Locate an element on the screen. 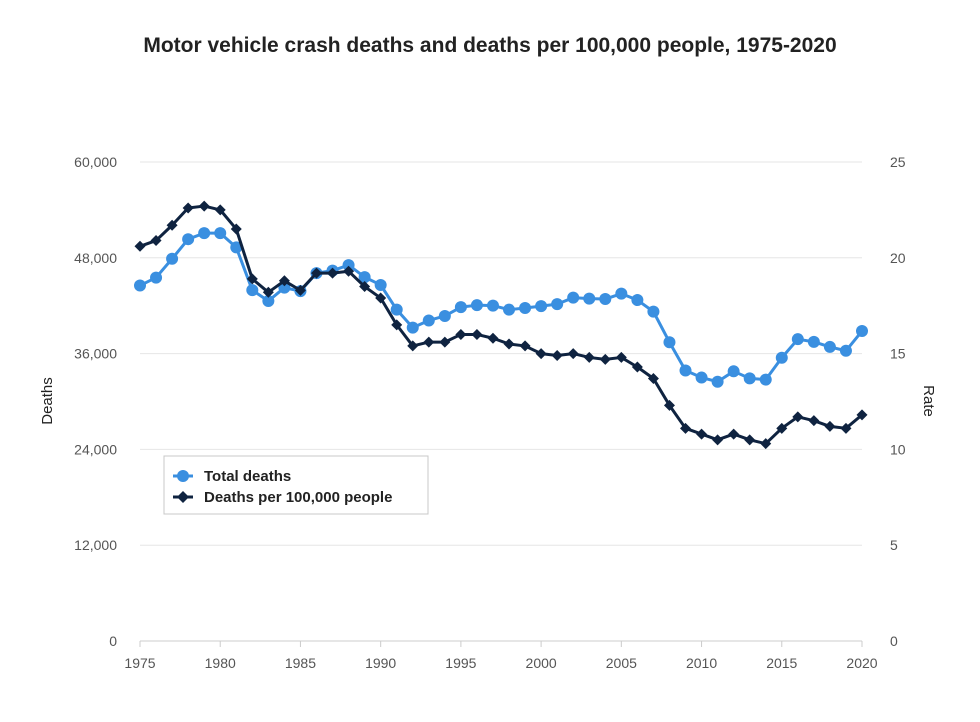 Image resolution: width=980 pixels, height=722 pixels. y-tick-label-left: 36,000 is located at coordinates (95, 354).